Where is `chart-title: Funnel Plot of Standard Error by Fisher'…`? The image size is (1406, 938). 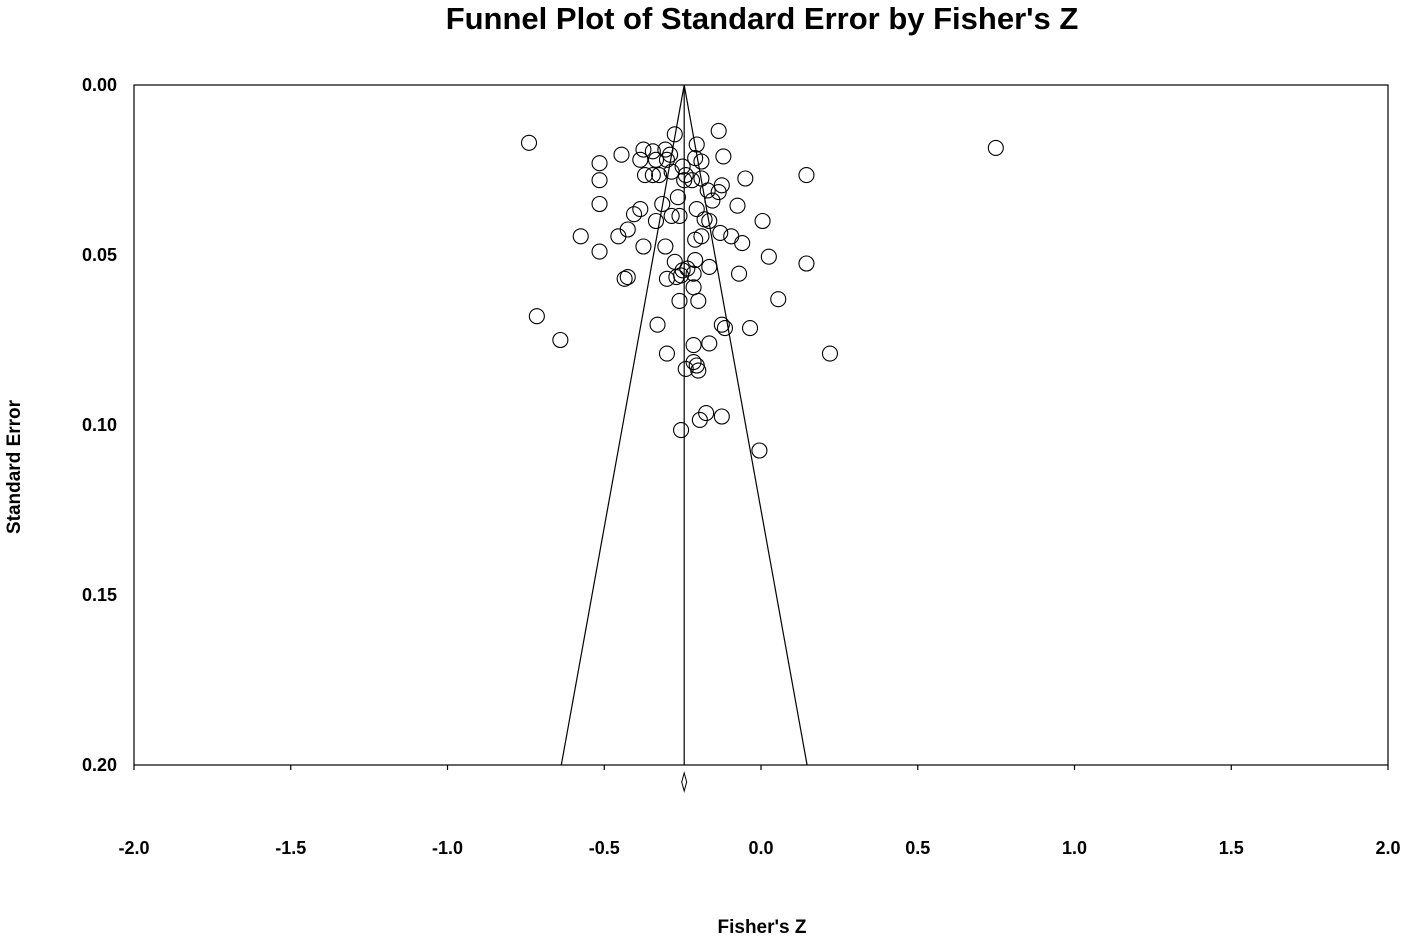
chart-title: Funnel Plot of Standard Error by Fisher'… is located at coordinates (762, 18).